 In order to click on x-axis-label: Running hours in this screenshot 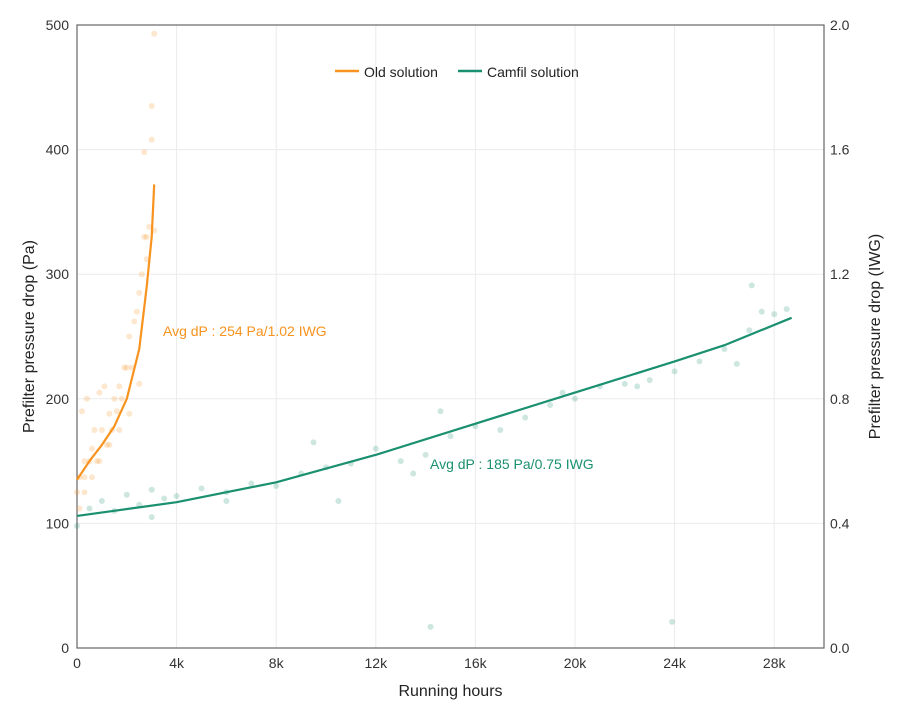, I will do `click(450, 691)`.